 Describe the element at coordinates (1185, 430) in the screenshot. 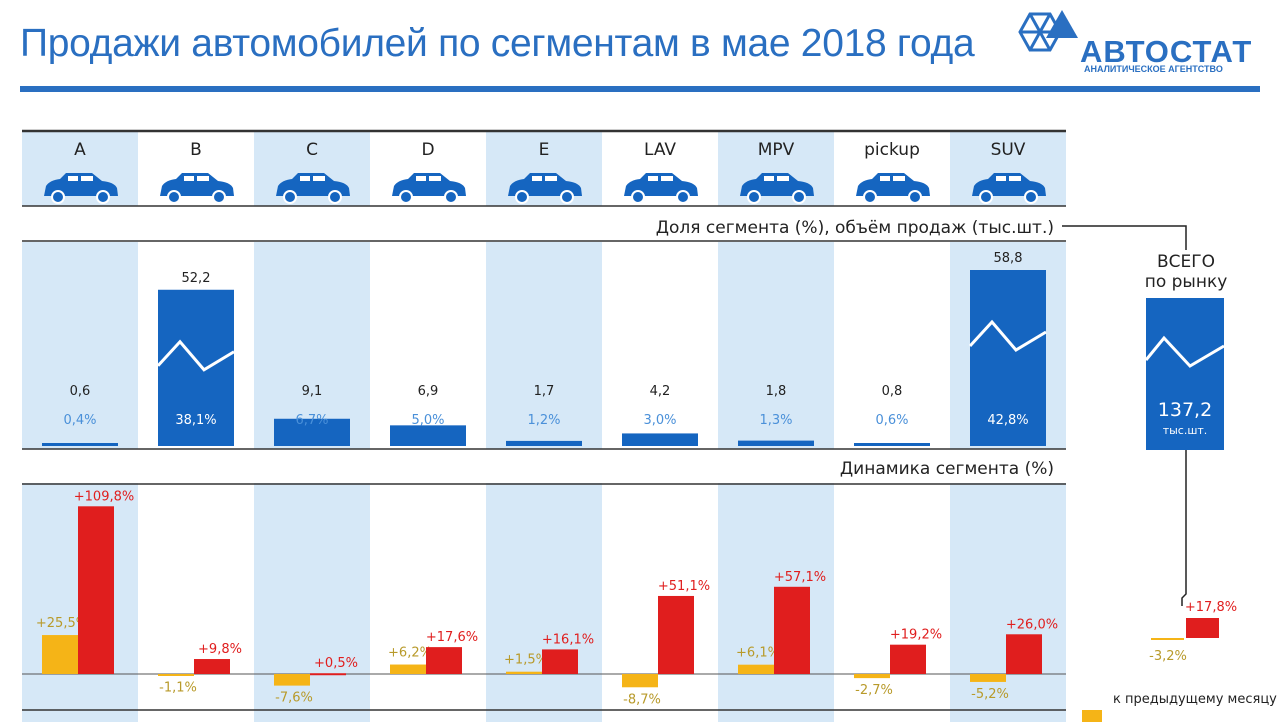

I see `total-unit: тыс.шт.` at that location.